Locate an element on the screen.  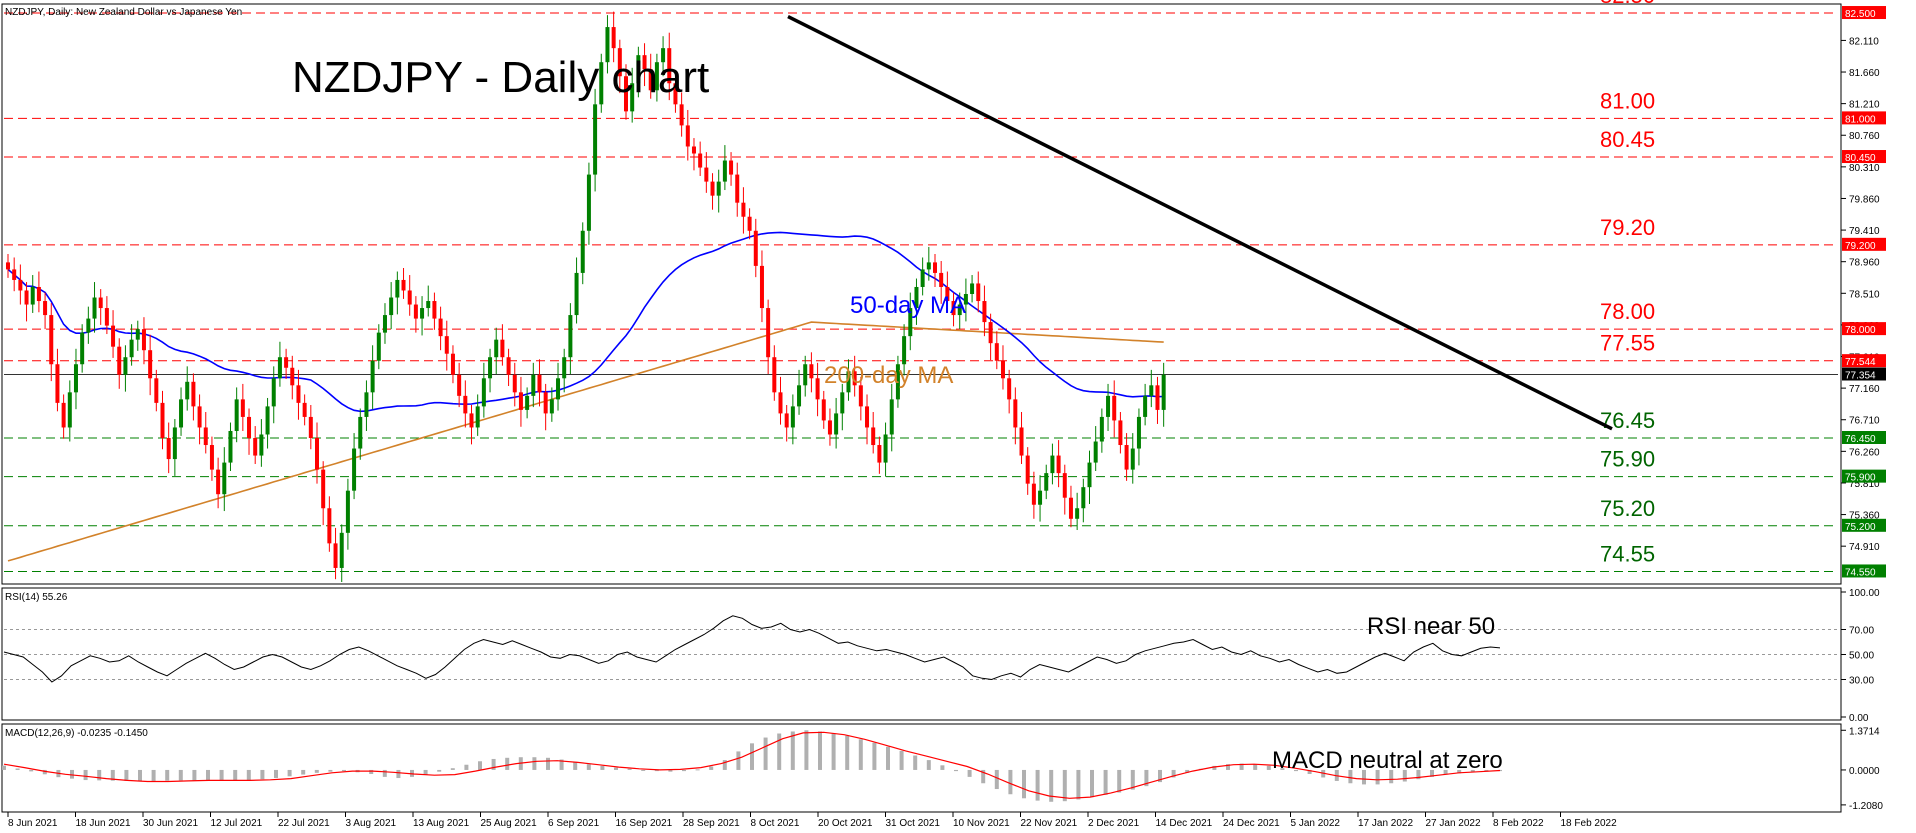
x-tick-label: 27 Jan 2022 is located at coordinates (1453, 823).